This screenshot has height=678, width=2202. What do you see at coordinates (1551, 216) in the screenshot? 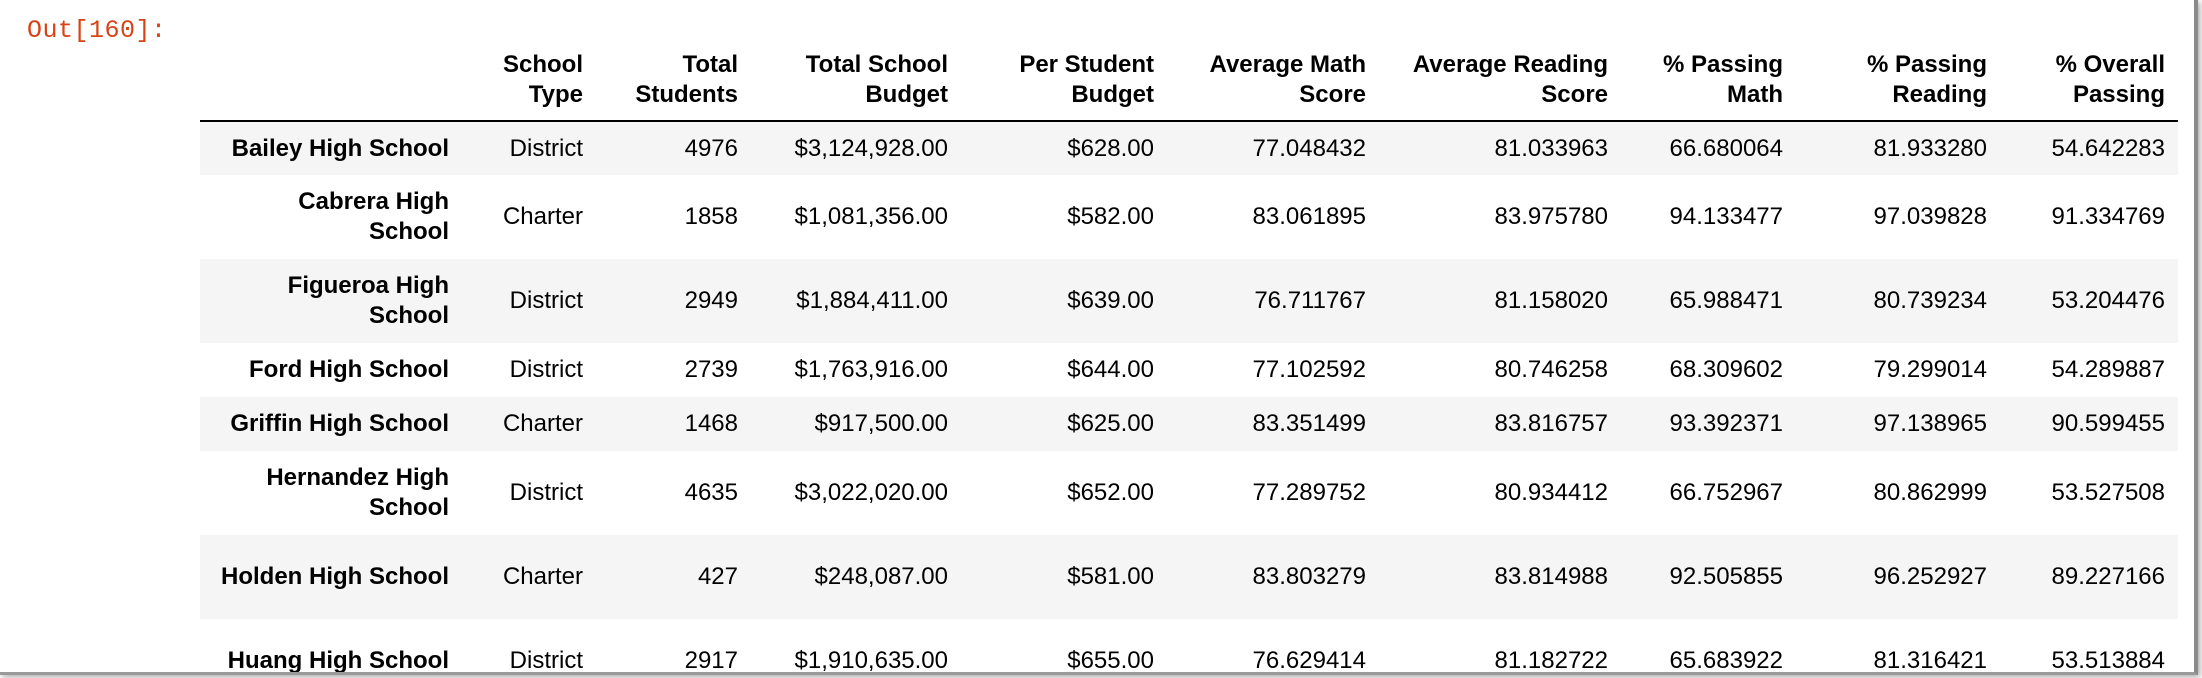
I see `table-cell: 83.975780` at bounding box center [1551, 216].